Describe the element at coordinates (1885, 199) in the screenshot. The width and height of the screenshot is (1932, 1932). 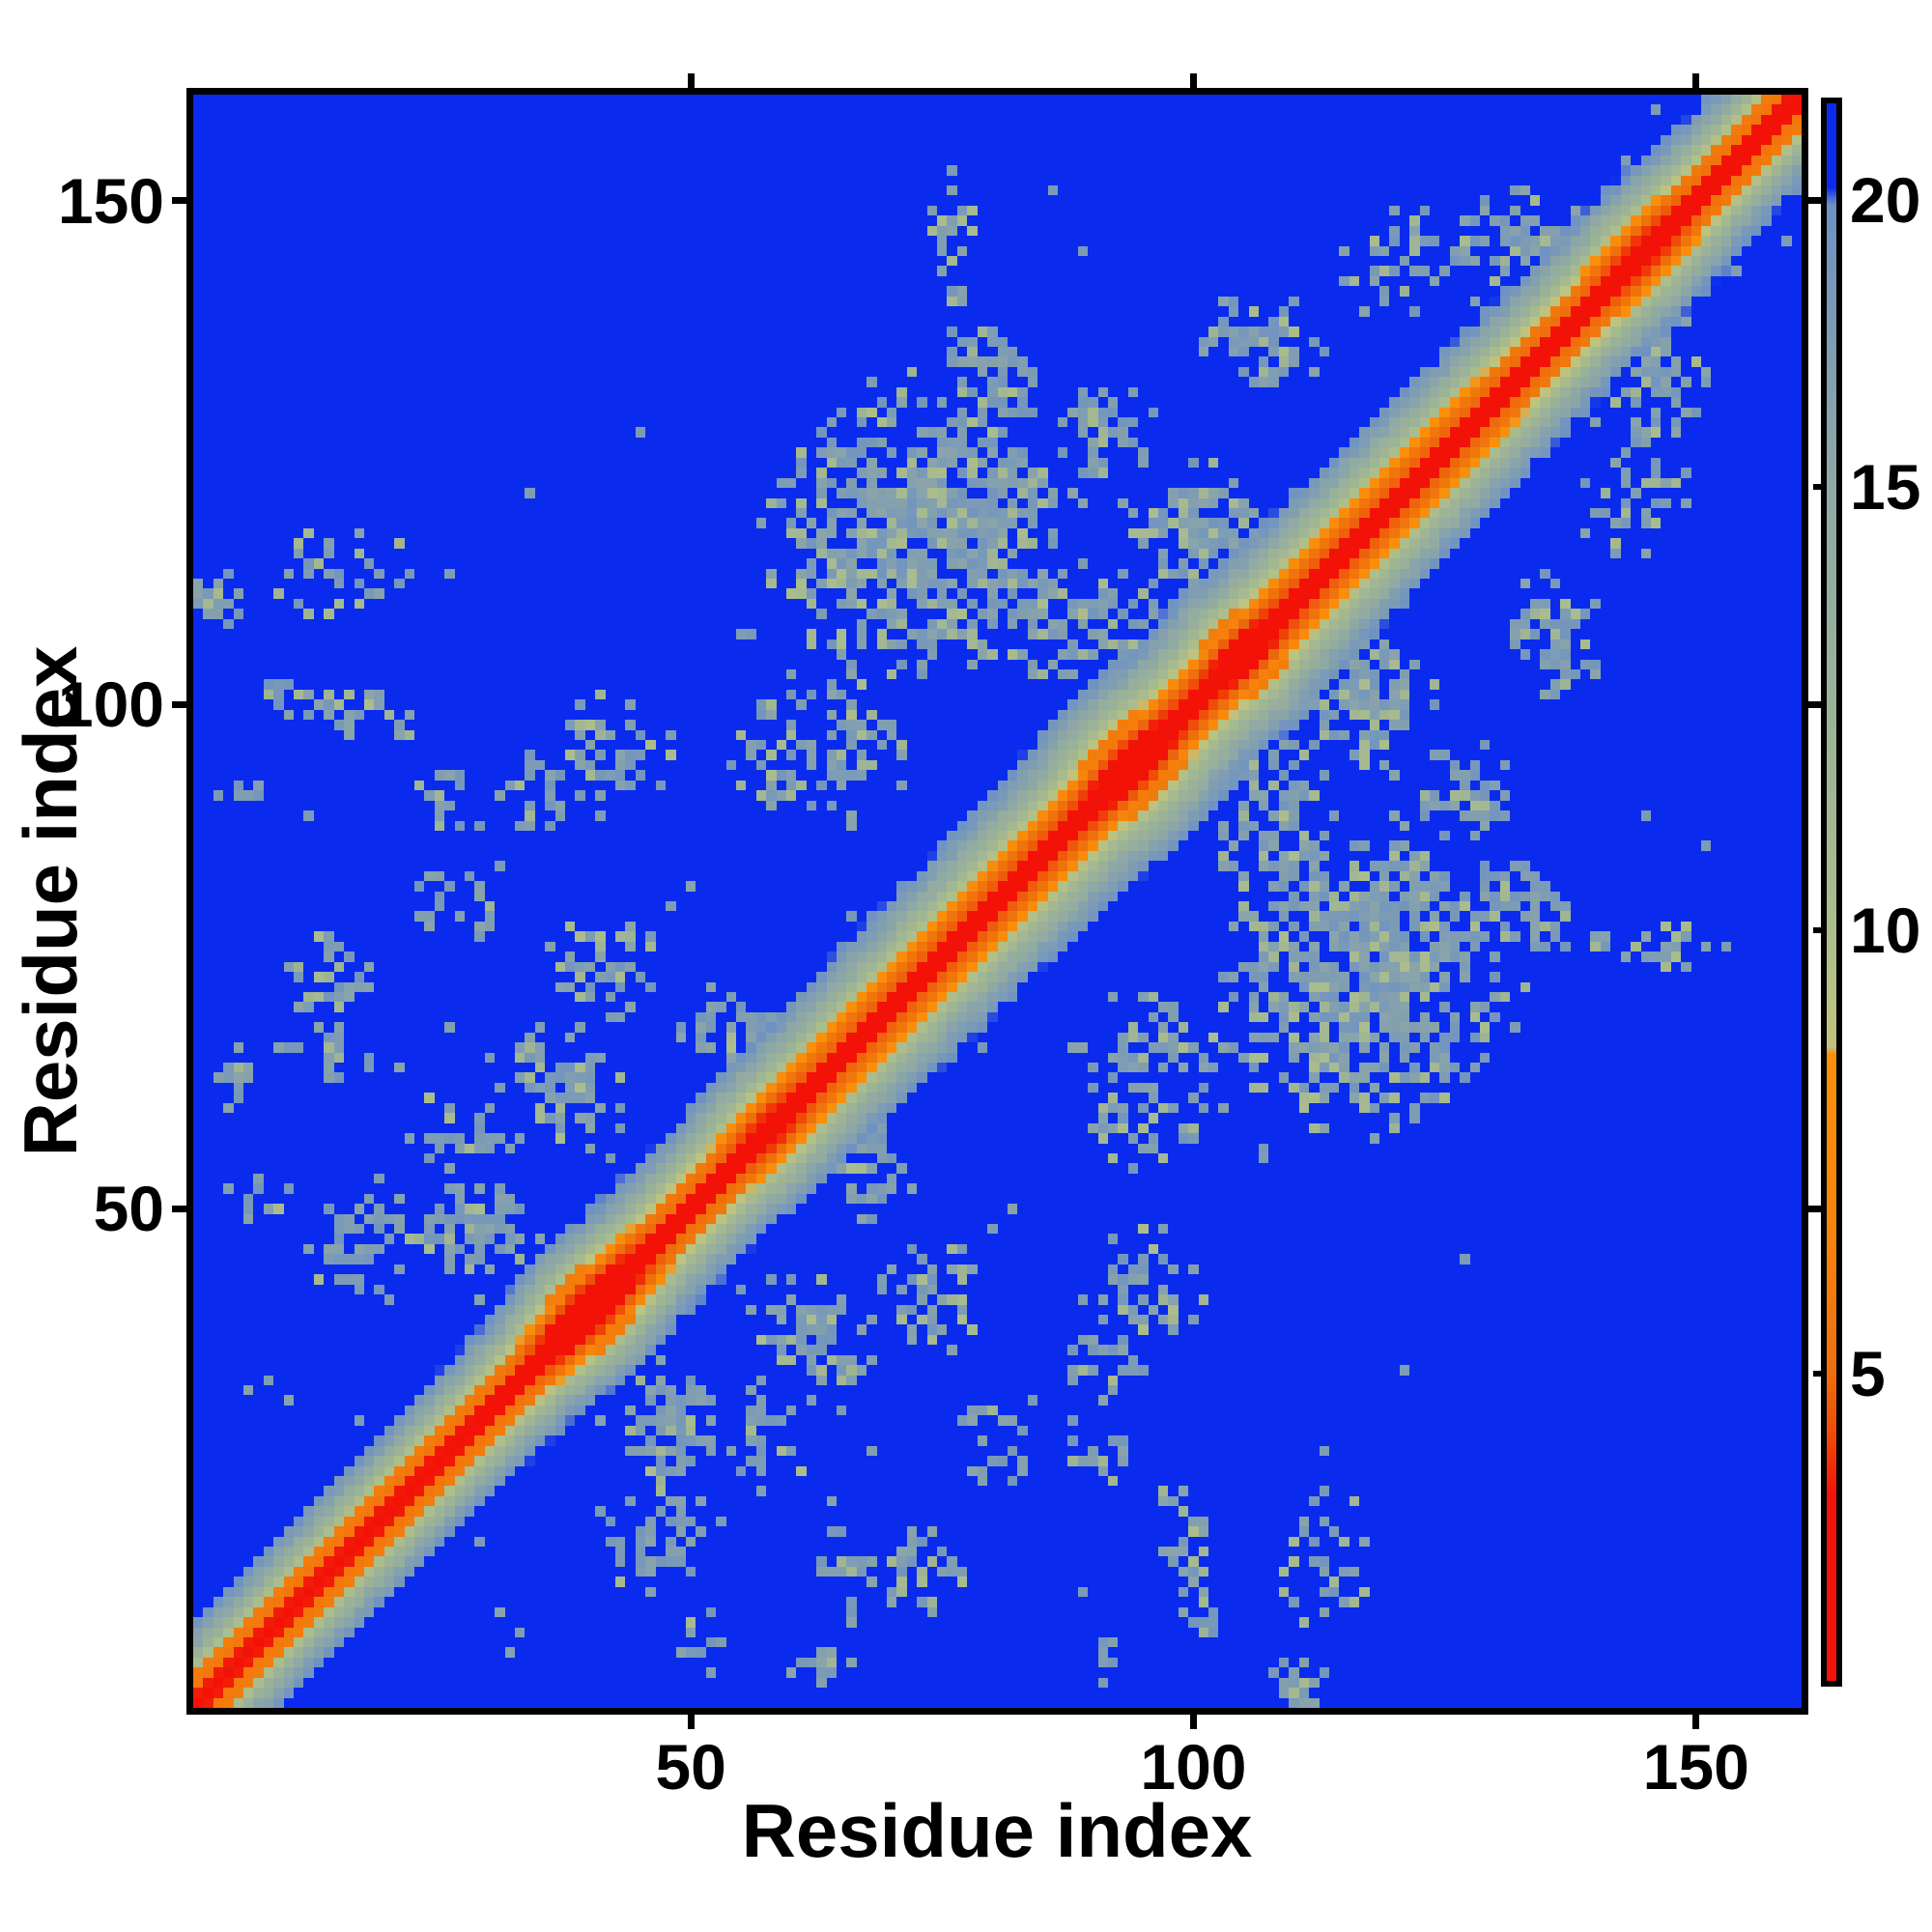
I see `colorbar-tick-label: 20` at that location.